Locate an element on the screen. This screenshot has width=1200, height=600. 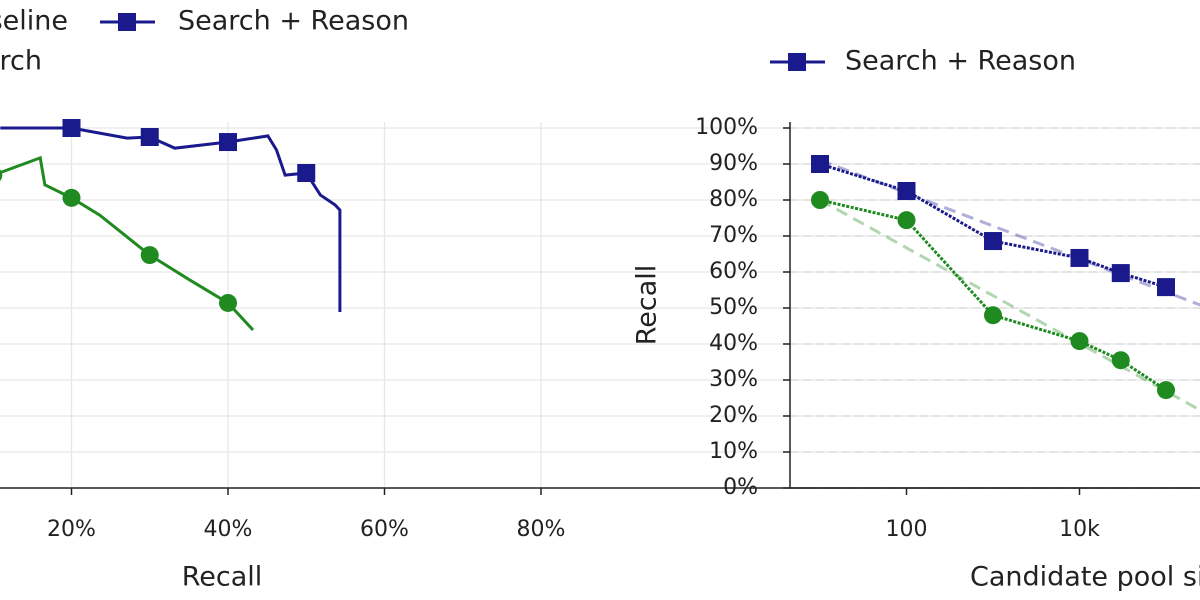
y-tick-label: 50% is located at coordinates (733, 307).